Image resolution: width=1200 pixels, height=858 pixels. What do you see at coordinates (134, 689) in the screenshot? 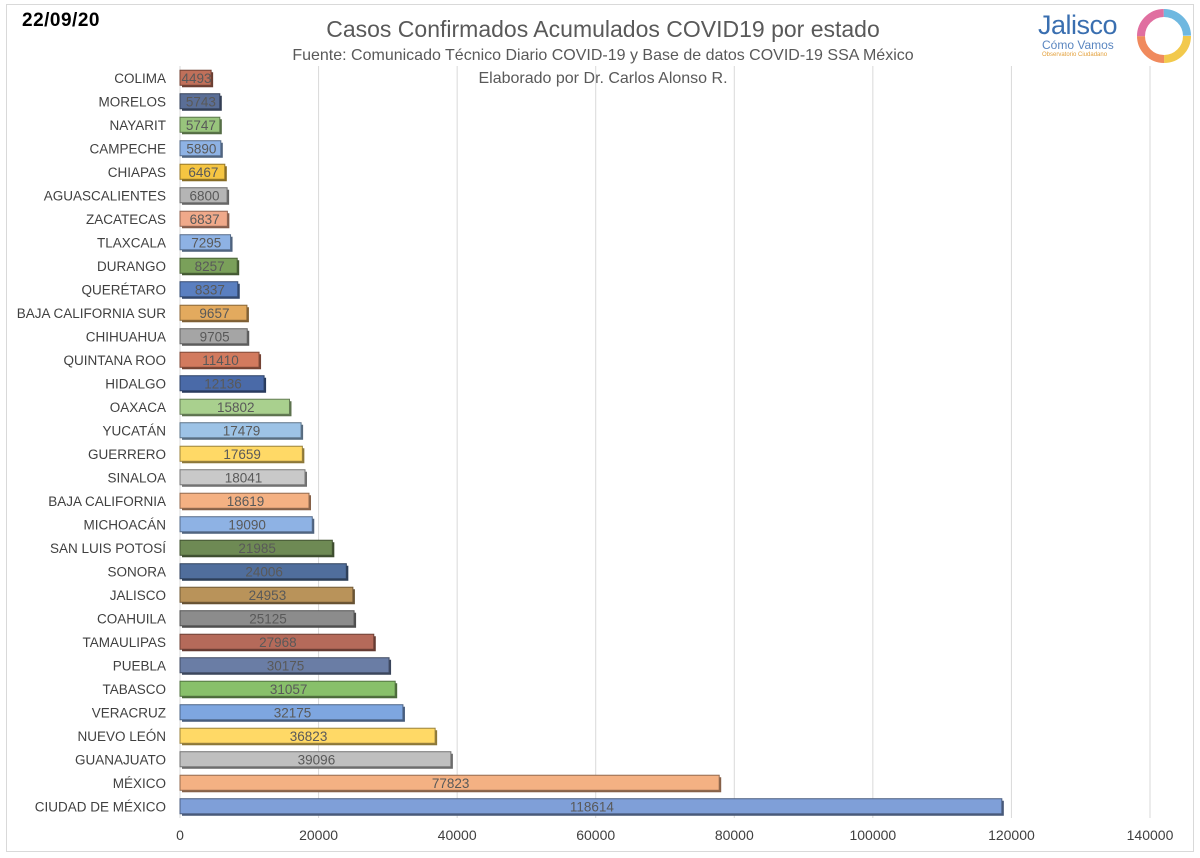
I see `category-label: TABASCO` at bounding box center [134, 689].